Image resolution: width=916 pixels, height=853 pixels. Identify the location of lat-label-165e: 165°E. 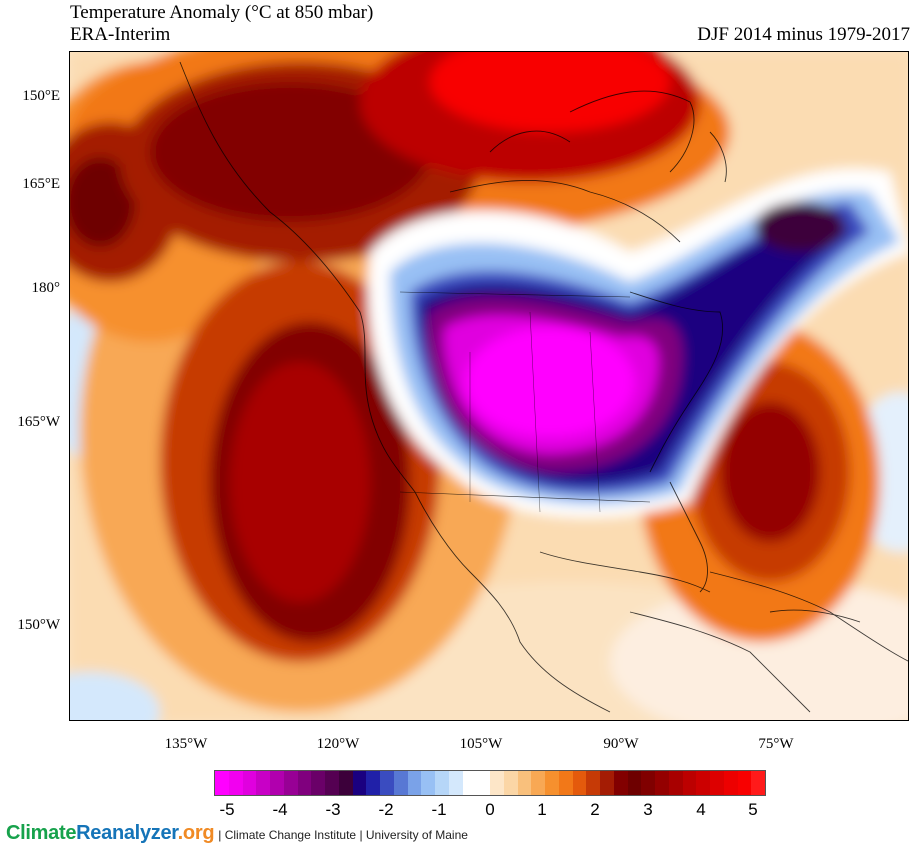
(41, 184).